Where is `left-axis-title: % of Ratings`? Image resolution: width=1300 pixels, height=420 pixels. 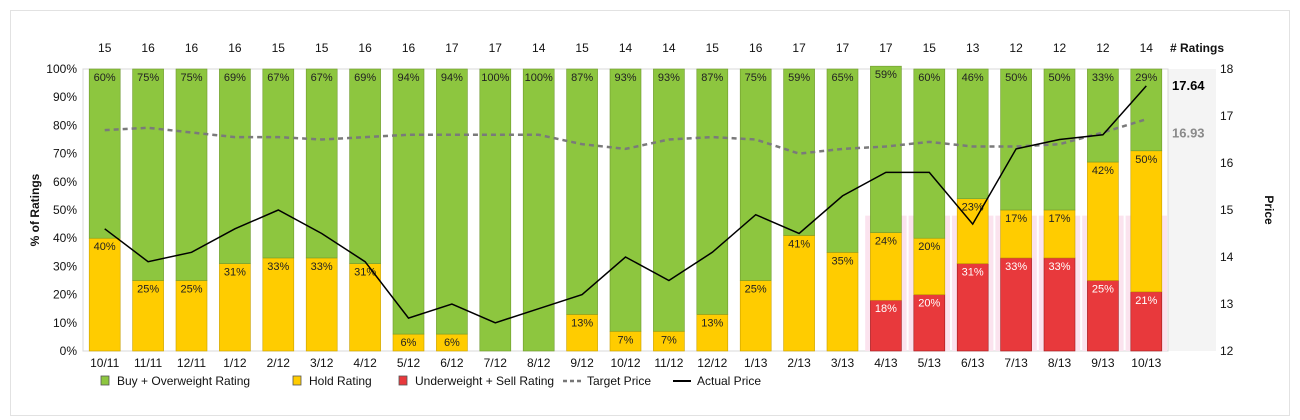 left-axis-title: % of Ratings is located at coordinates (35, 209).